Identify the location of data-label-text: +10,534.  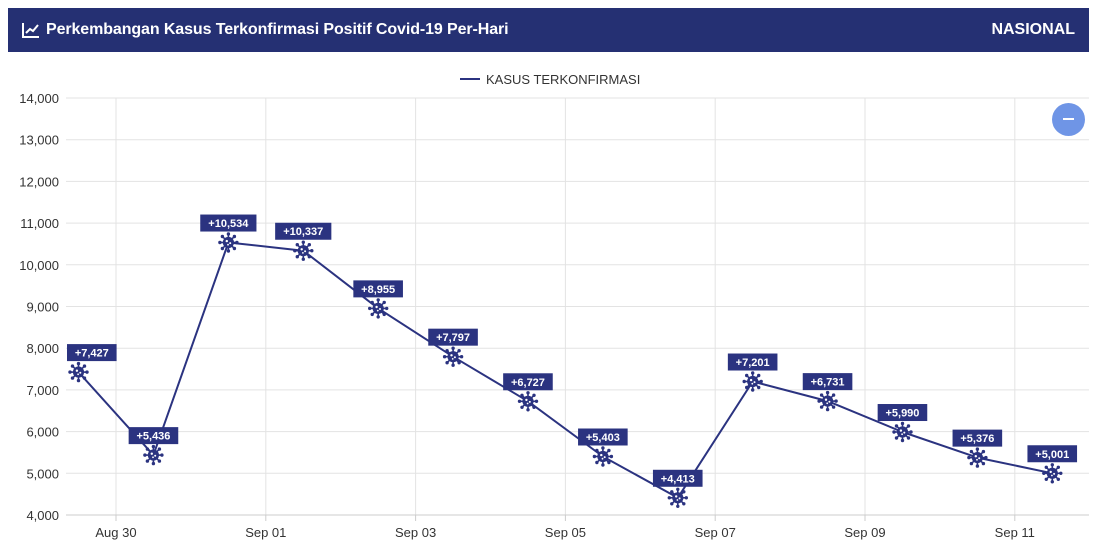
(228, 224).